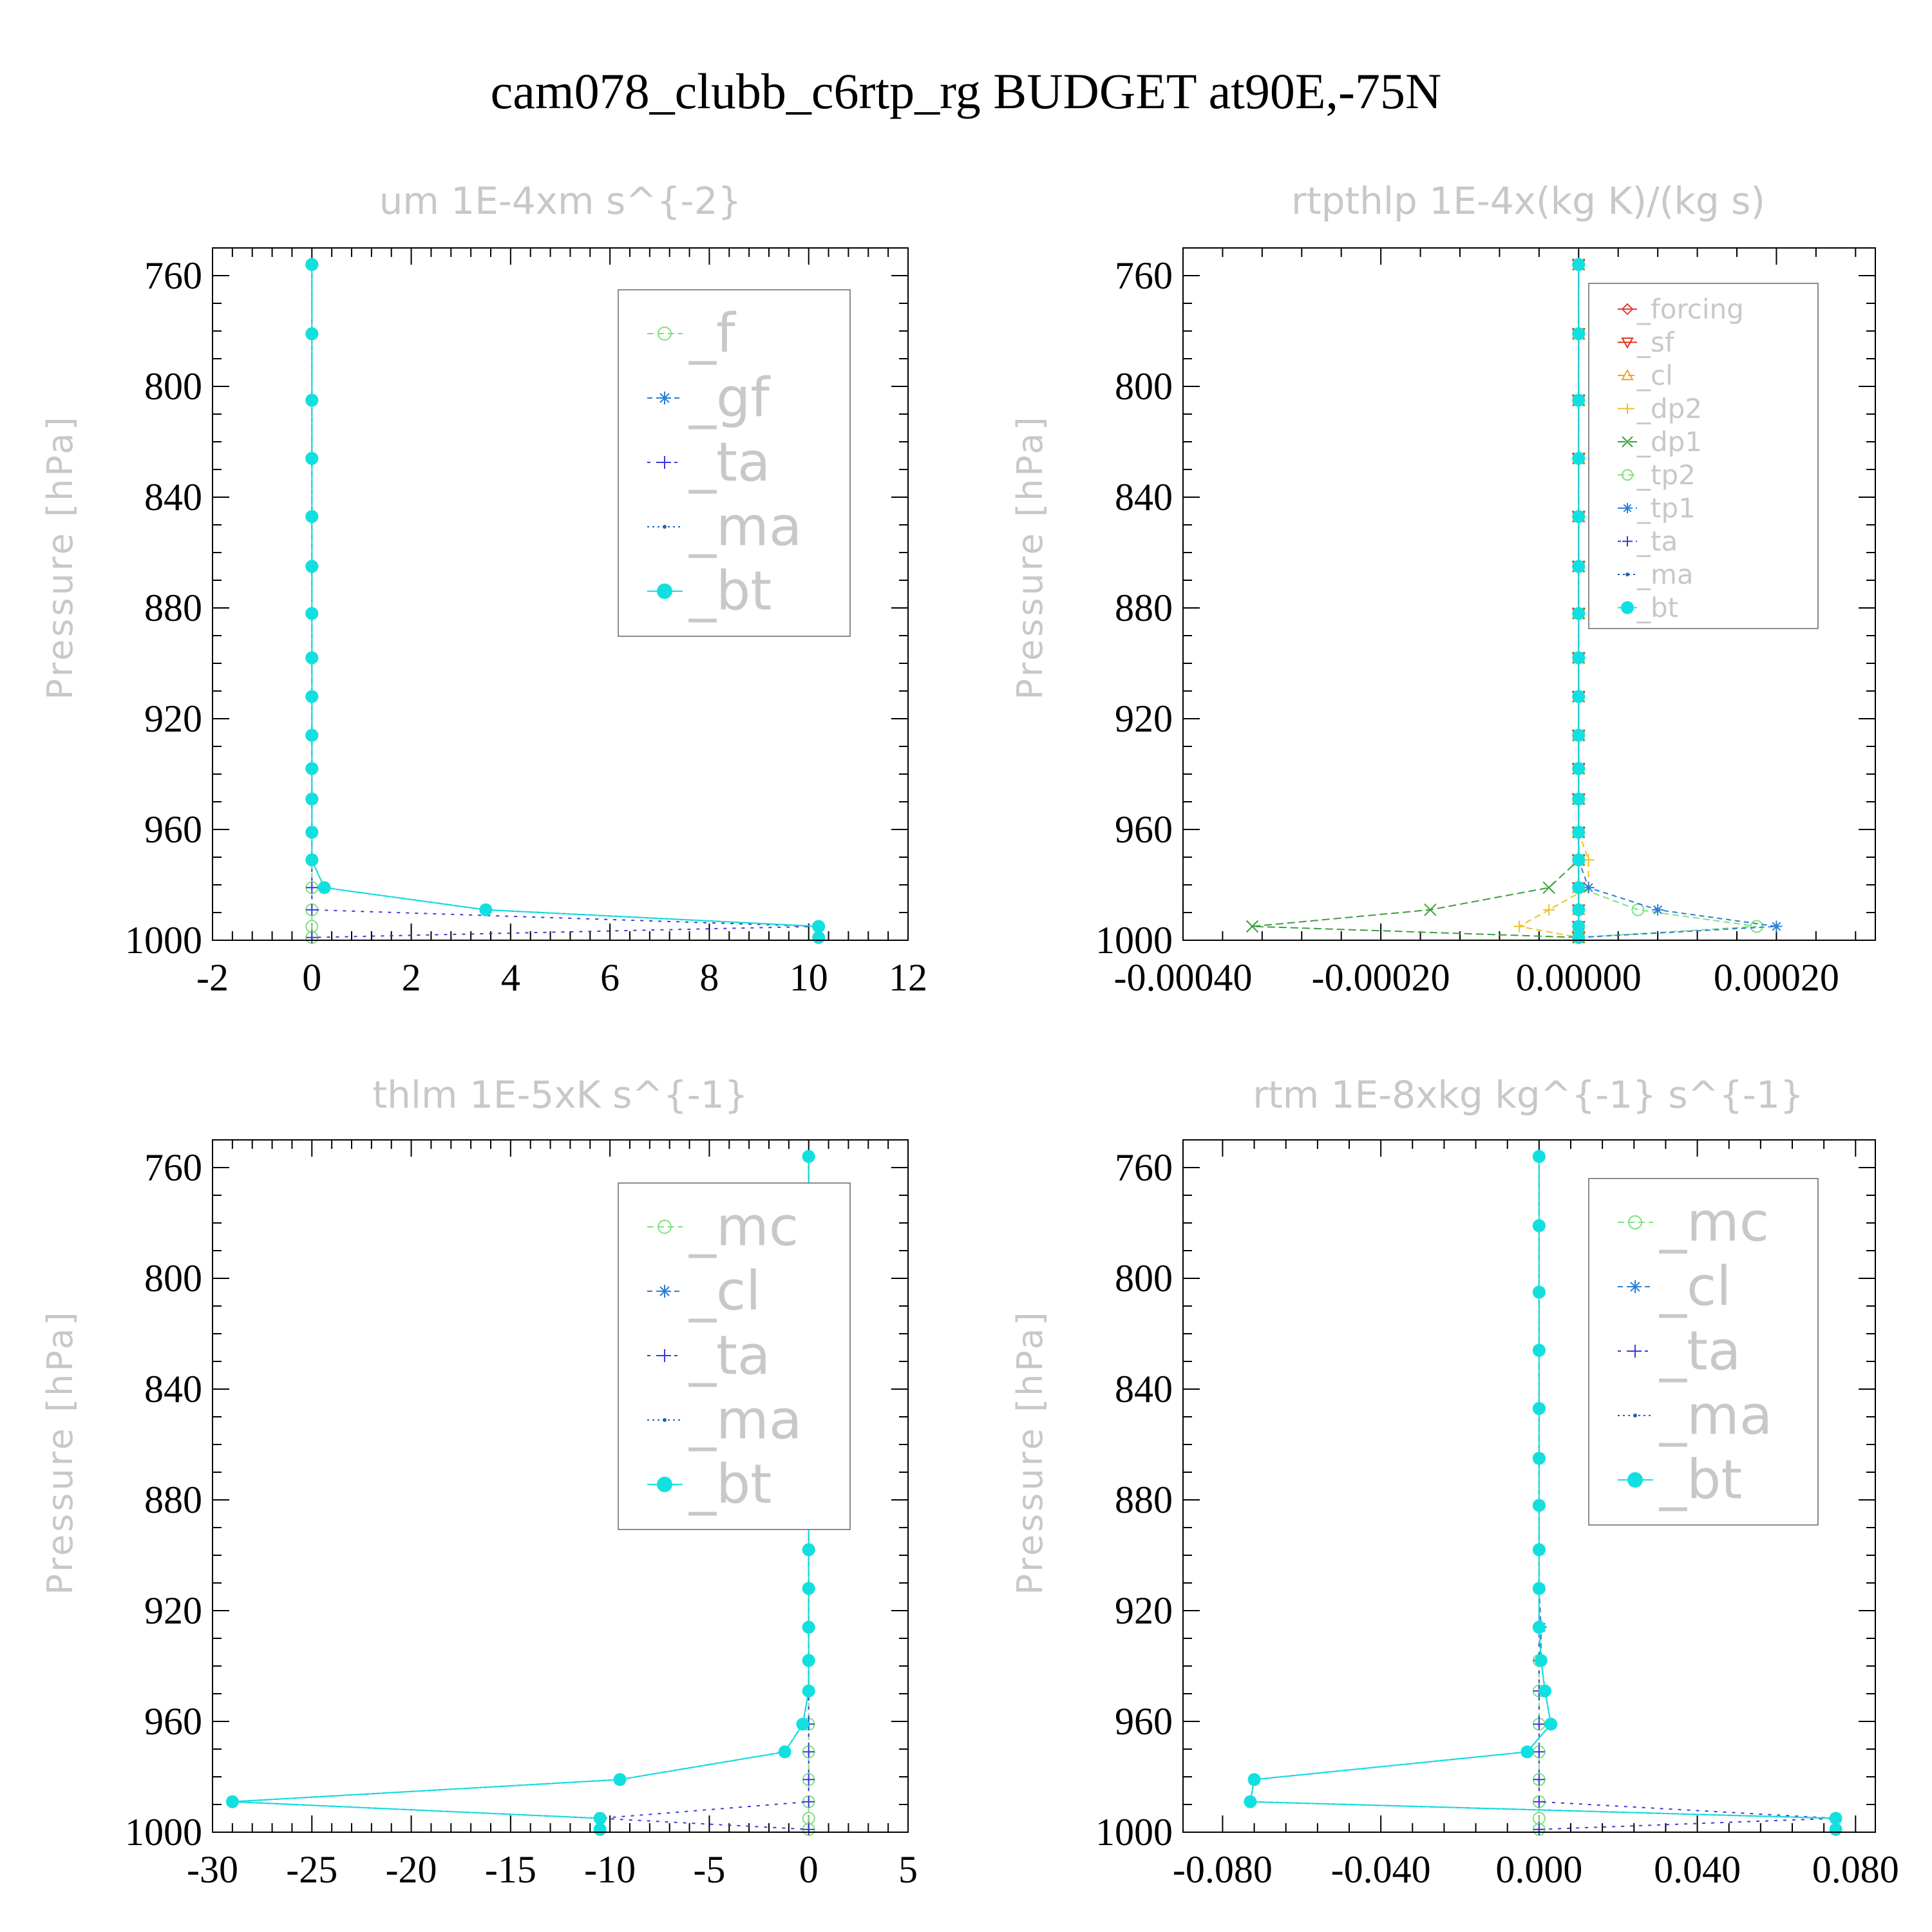  I want to click on series-dp1, so click(1415, 601).